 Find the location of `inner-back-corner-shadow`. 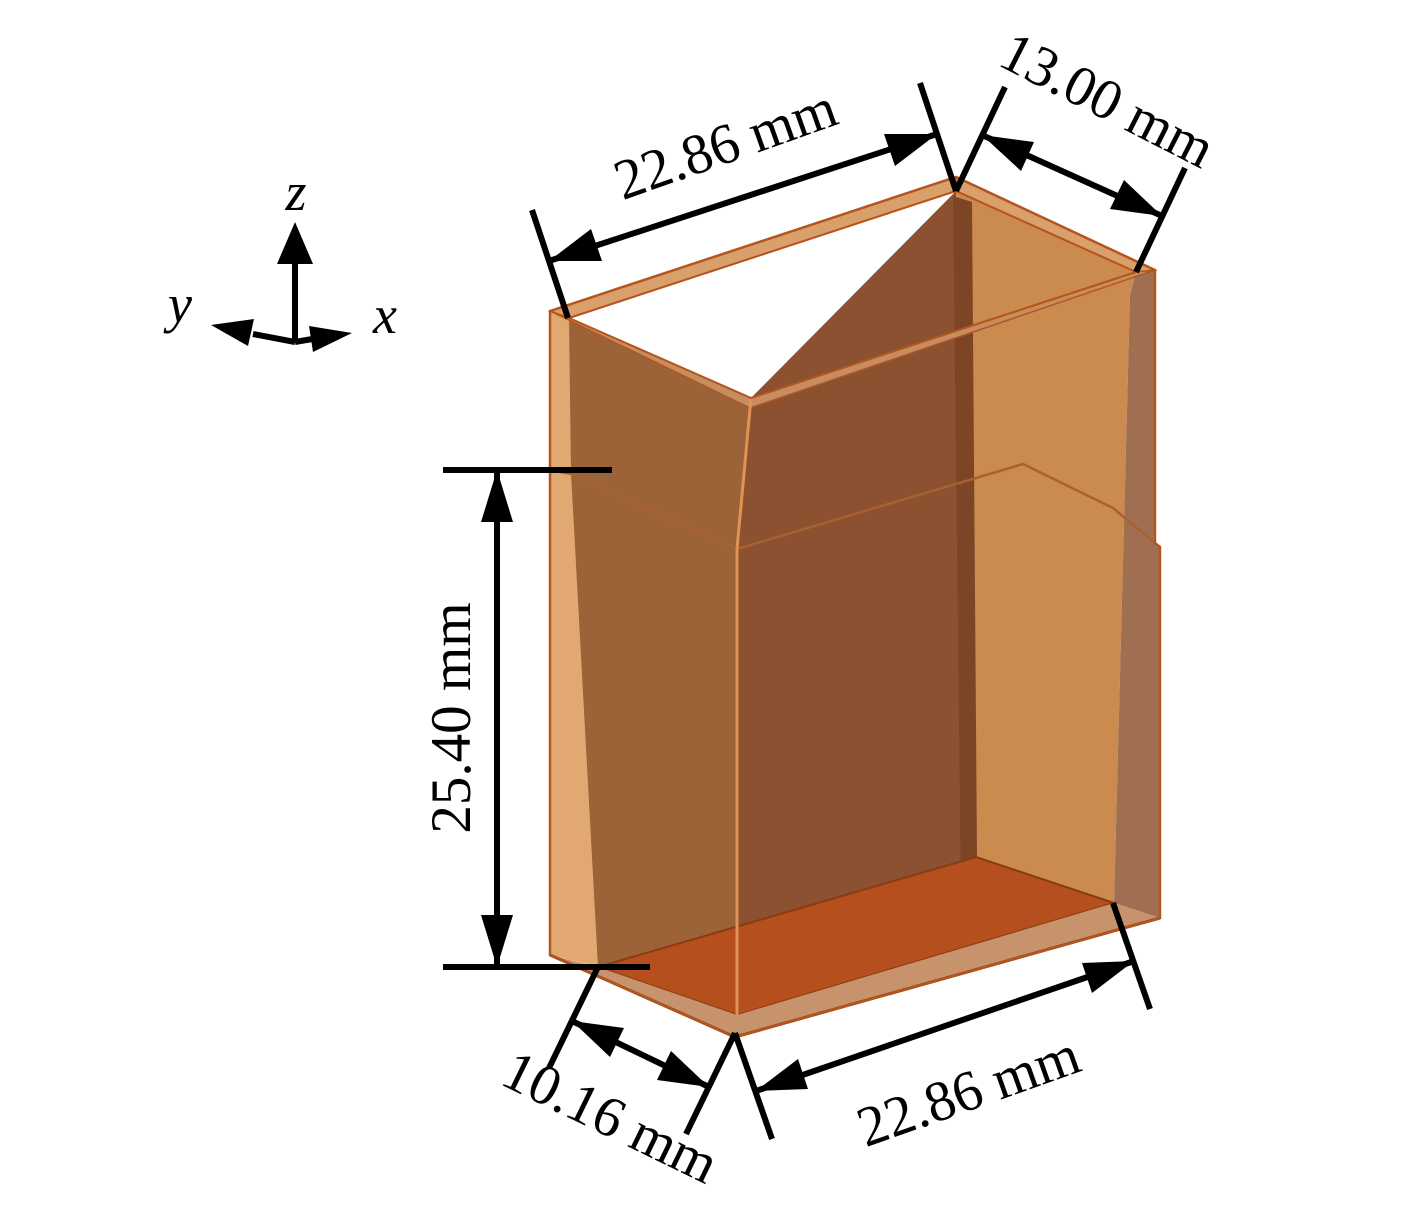

inner-back-corner-shadow is located at coordinates (965, 545).